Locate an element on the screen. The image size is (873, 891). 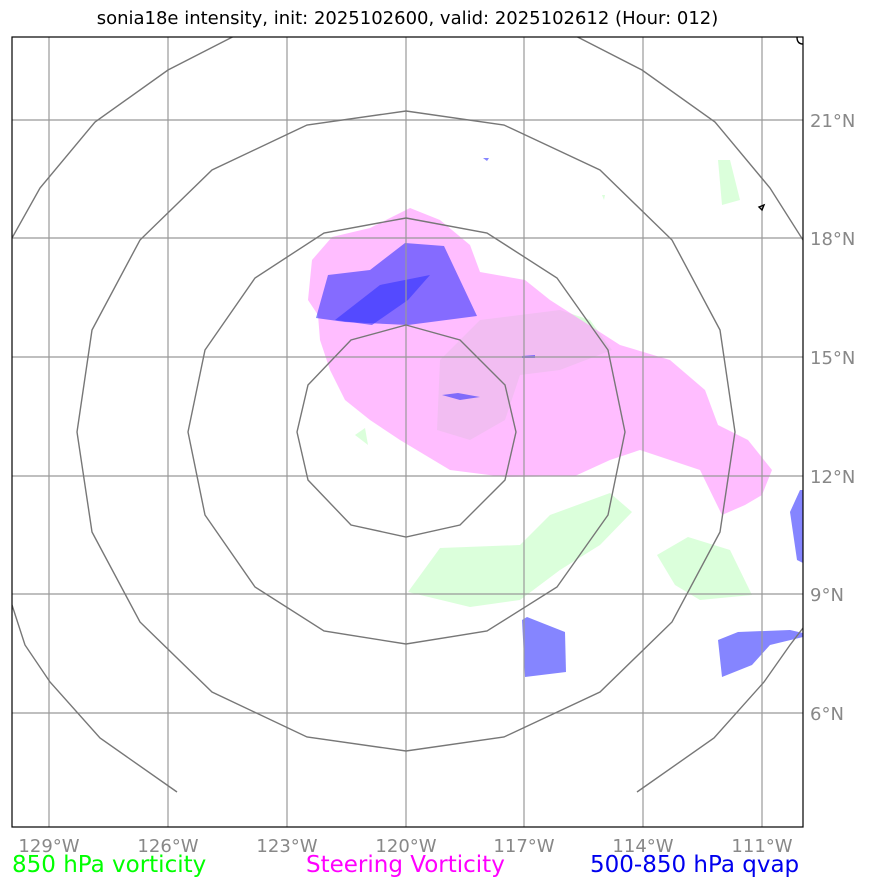
lat-tick-label: 9°N is located at coordinates (827, 595).